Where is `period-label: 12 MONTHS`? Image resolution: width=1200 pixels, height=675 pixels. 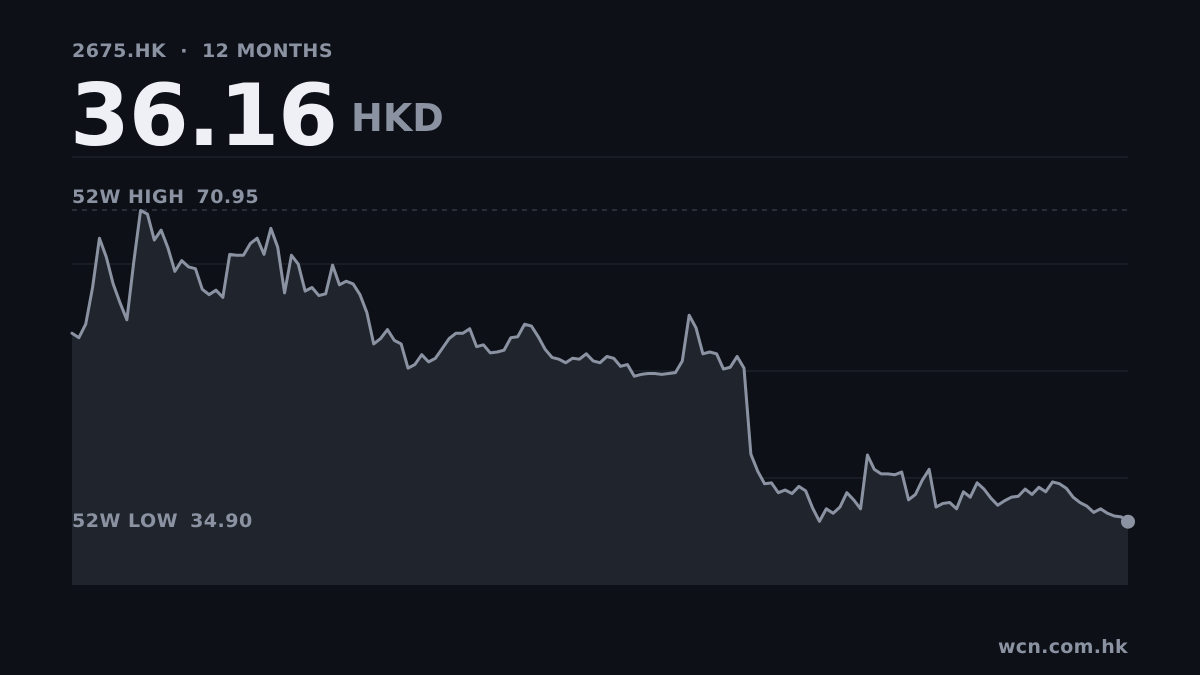
period-label: 12 MONTHS is located at coordinates (267, 51).